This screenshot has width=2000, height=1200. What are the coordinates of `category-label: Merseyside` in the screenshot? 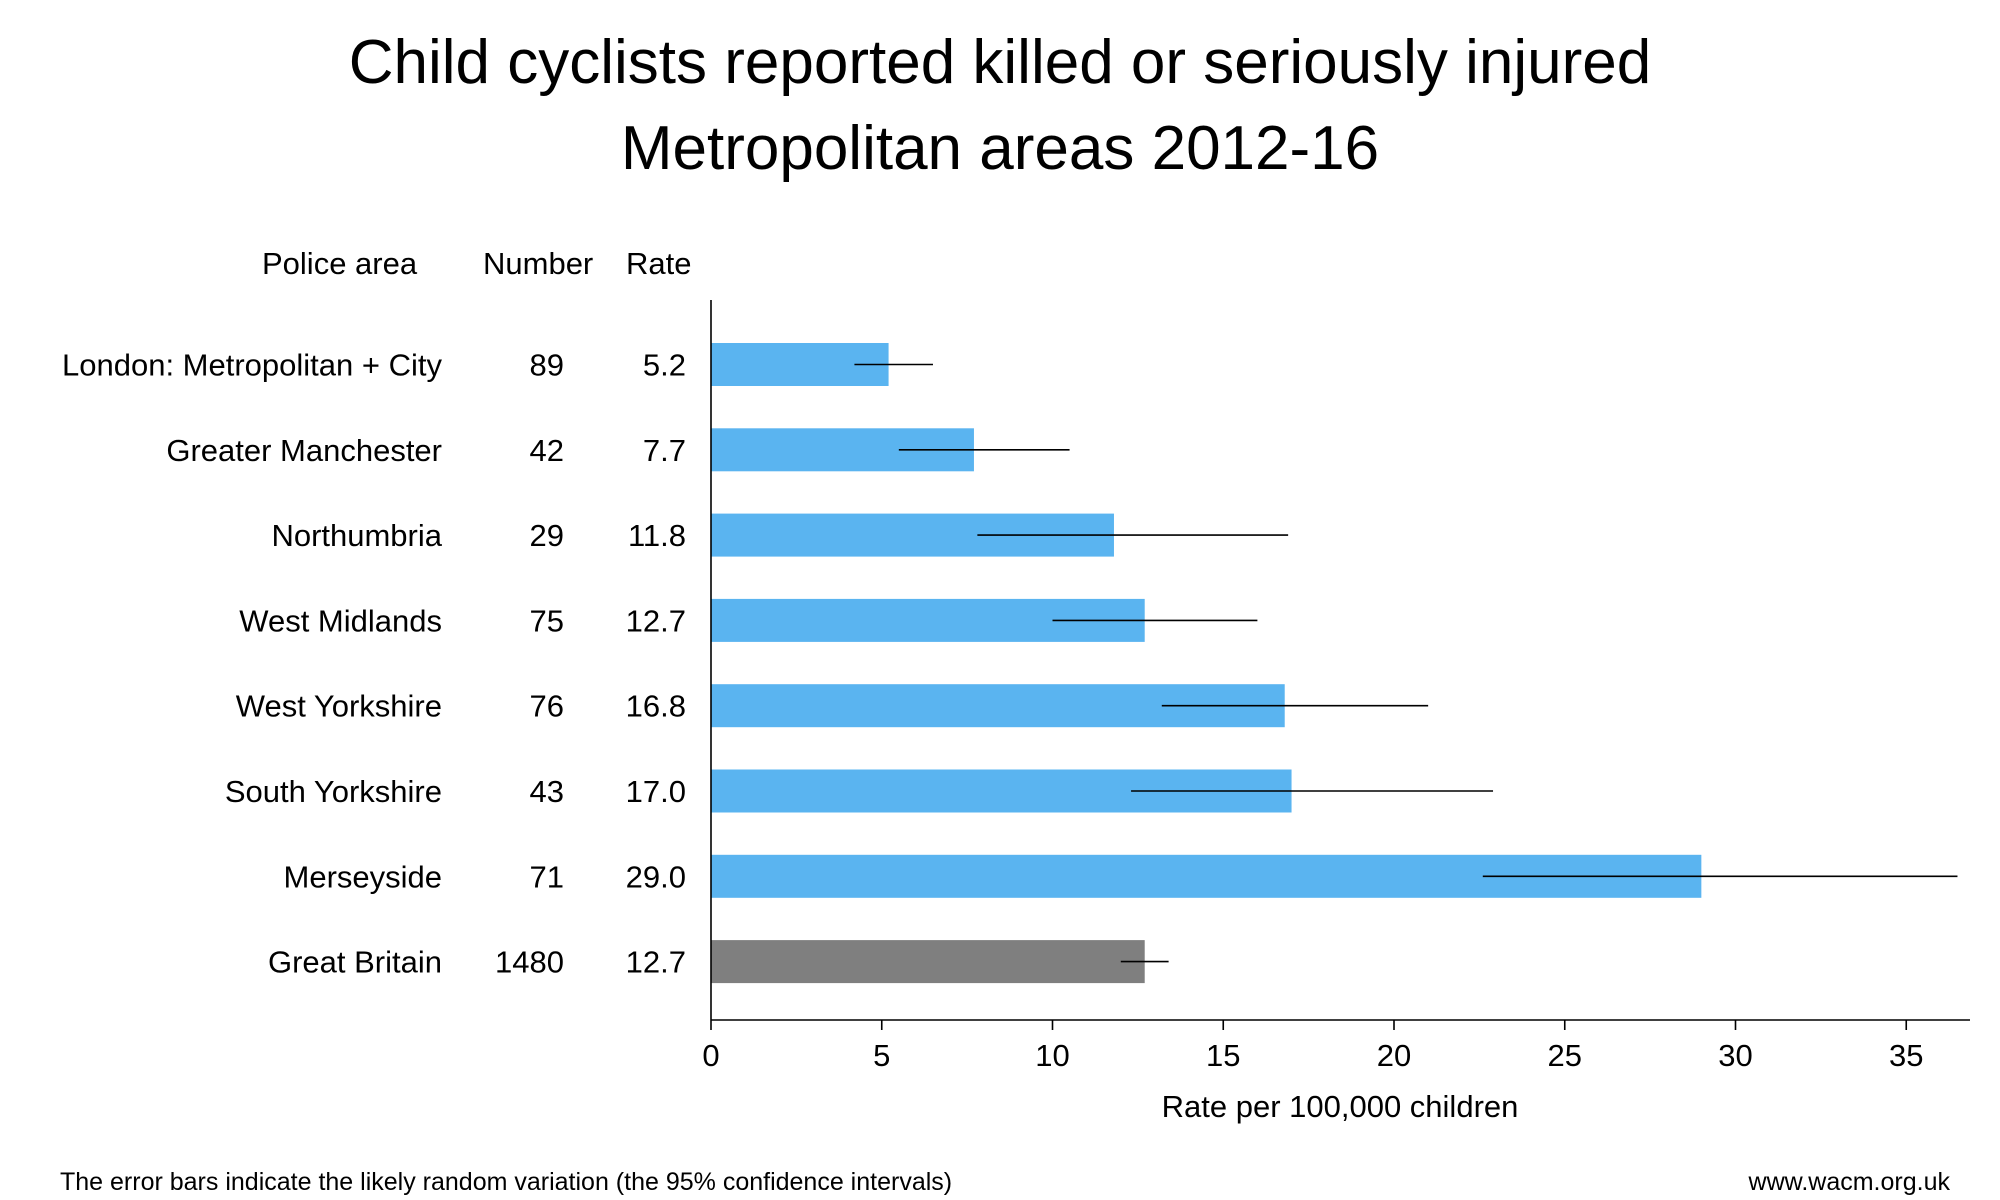 It's located at (363, 876).